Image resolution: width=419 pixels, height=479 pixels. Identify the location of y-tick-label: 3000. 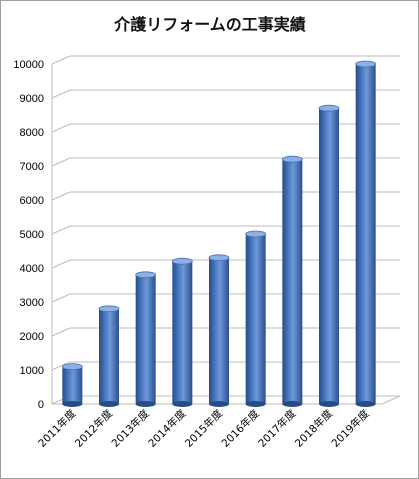
(32, 303).